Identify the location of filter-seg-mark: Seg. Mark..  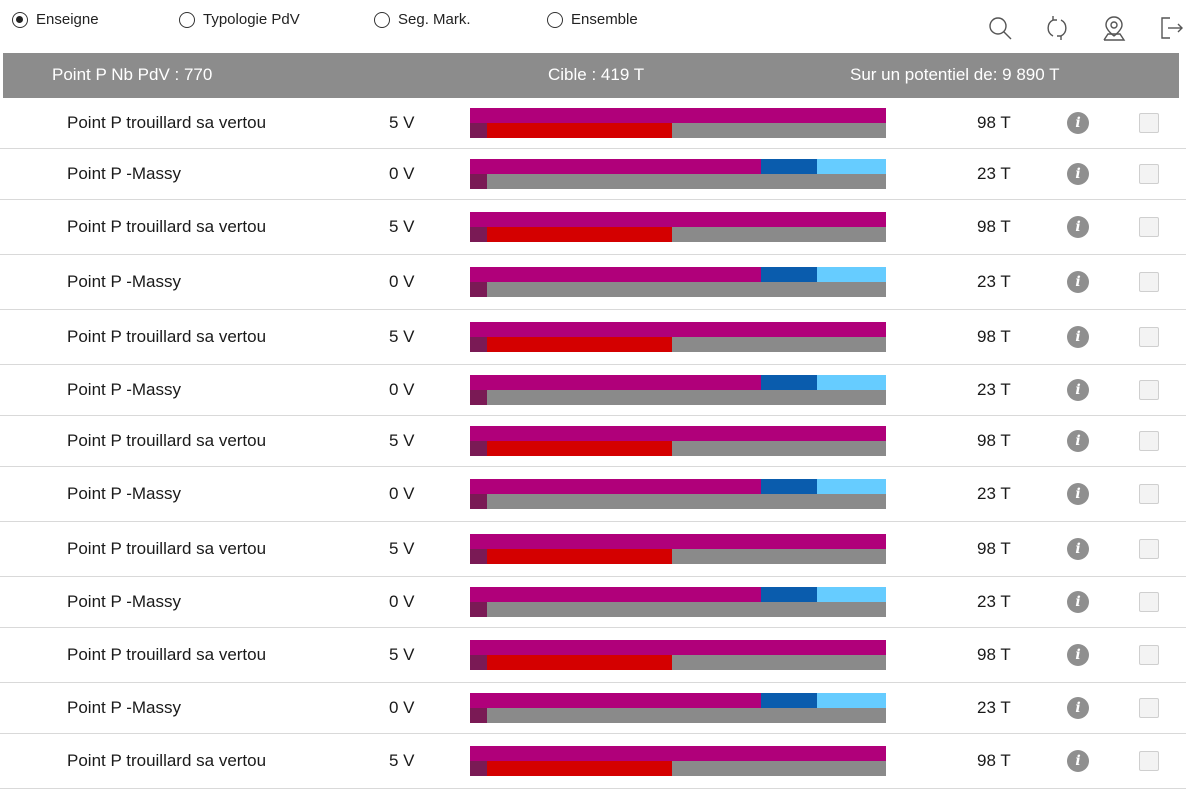
(422, 19).